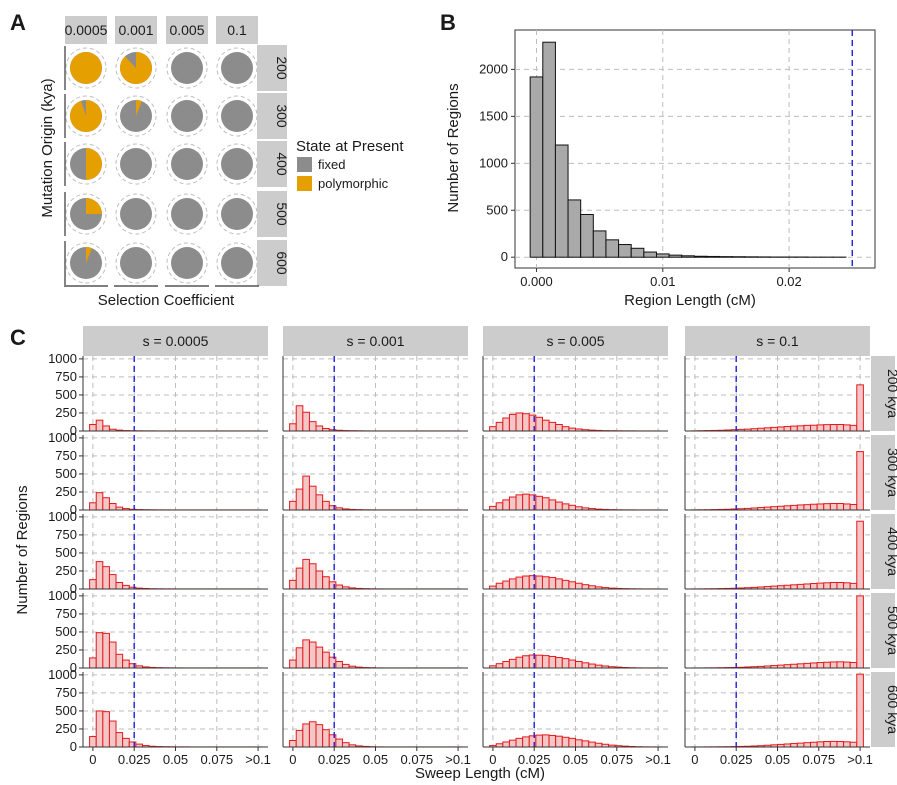 The height and width of the screenshot is (785, 897). What do you see at coordinates (47, 147) in the screenshot?
I see `panel-a-ylabel: Mutation Origin (kya)` at bounding box center [47, 147].